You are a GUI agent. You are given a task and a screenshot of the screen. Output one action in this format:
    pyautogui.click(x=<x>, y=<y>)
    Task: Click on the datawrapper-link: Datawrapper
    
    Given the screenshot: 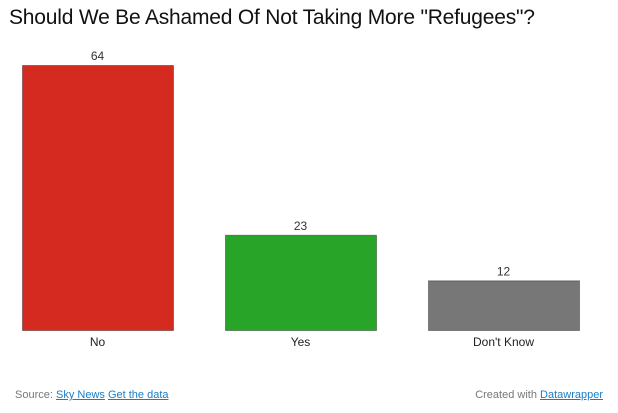 What is the action you would take?
    pyautogui.click(x=571, y=395)
    